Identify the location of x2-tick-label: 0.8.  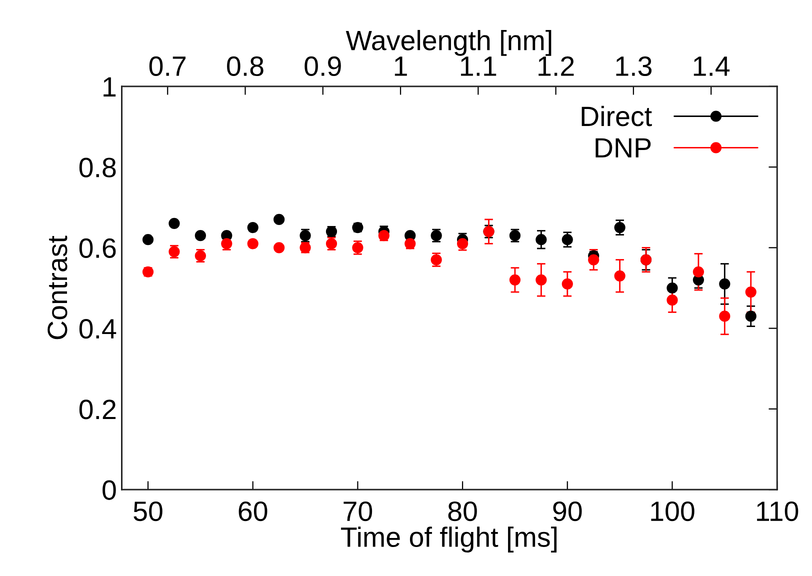
(245, 66).